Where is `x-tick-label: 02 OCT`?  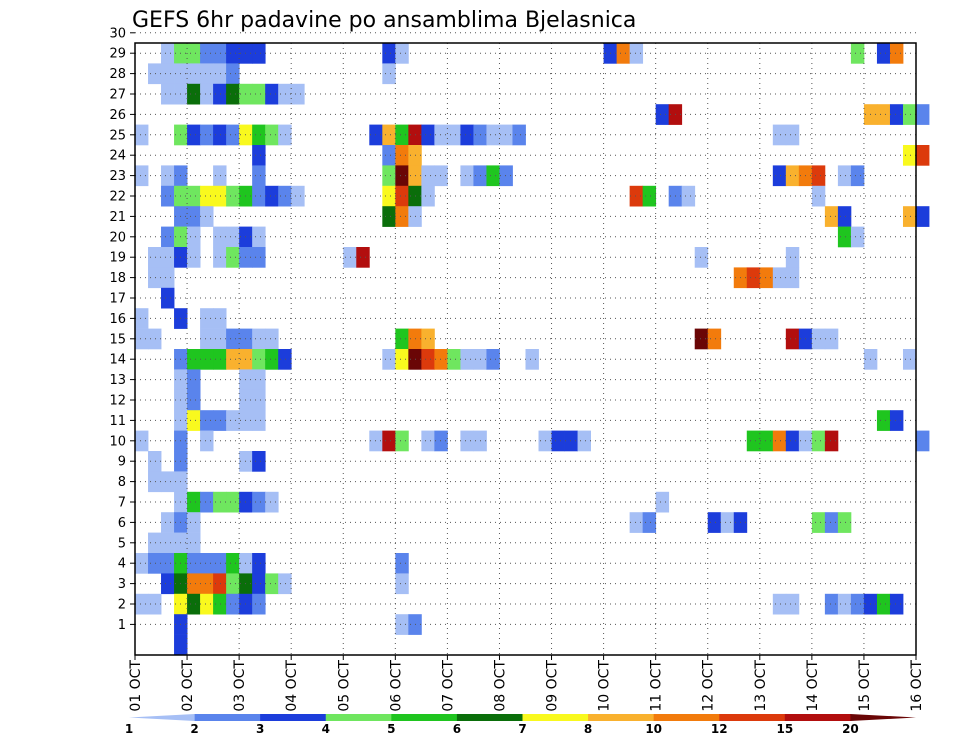
x-tick-label: 02 OCT is located at coordinates (188, 686).